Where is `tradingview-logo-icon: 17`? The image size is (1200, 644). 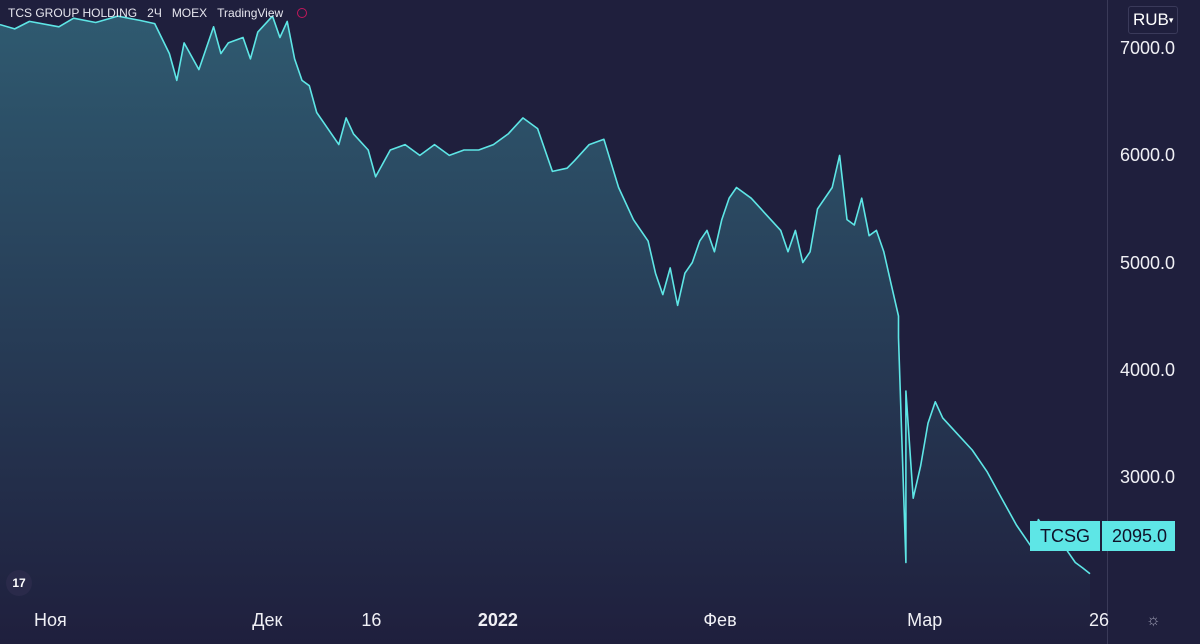 tradingview-logo-icon: 17 is located at coordinates (19, 583).